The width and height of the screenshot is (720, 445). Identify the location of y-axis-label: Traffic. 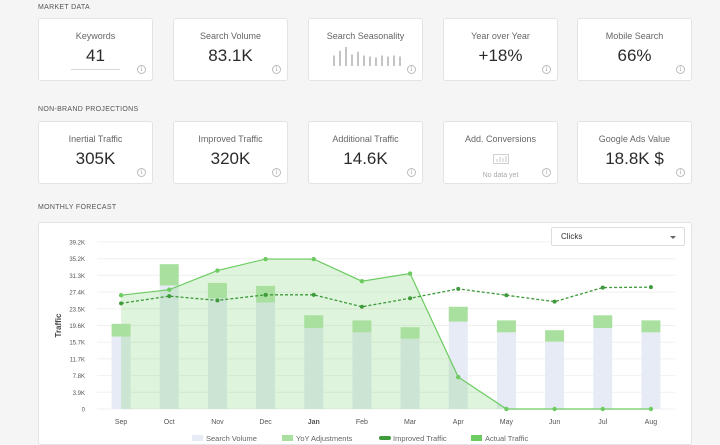
(58, 325).